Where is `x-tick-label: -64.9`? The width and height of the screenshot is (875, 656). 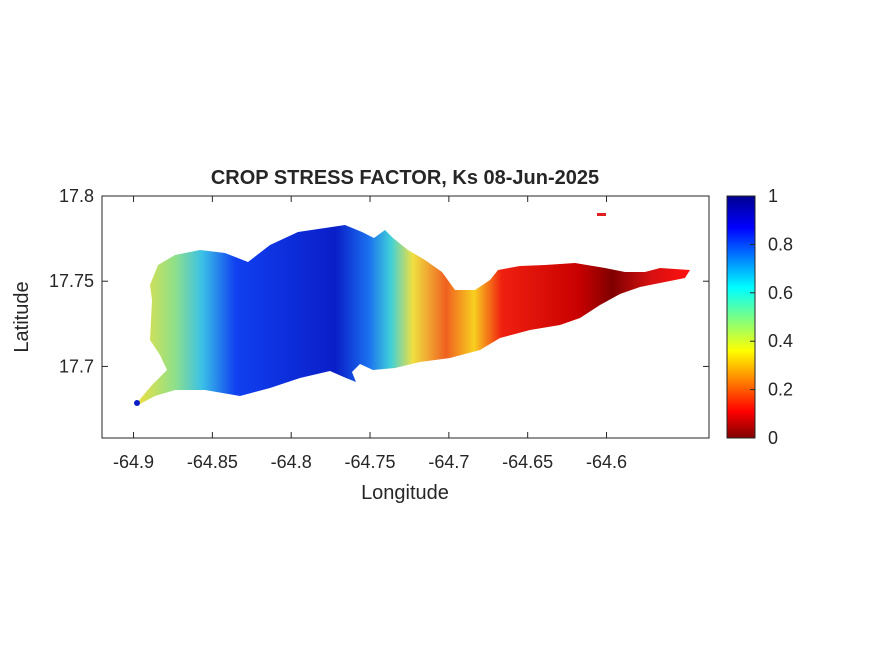 x-tick-label: -64.9 is located at coordinates (133, 462).